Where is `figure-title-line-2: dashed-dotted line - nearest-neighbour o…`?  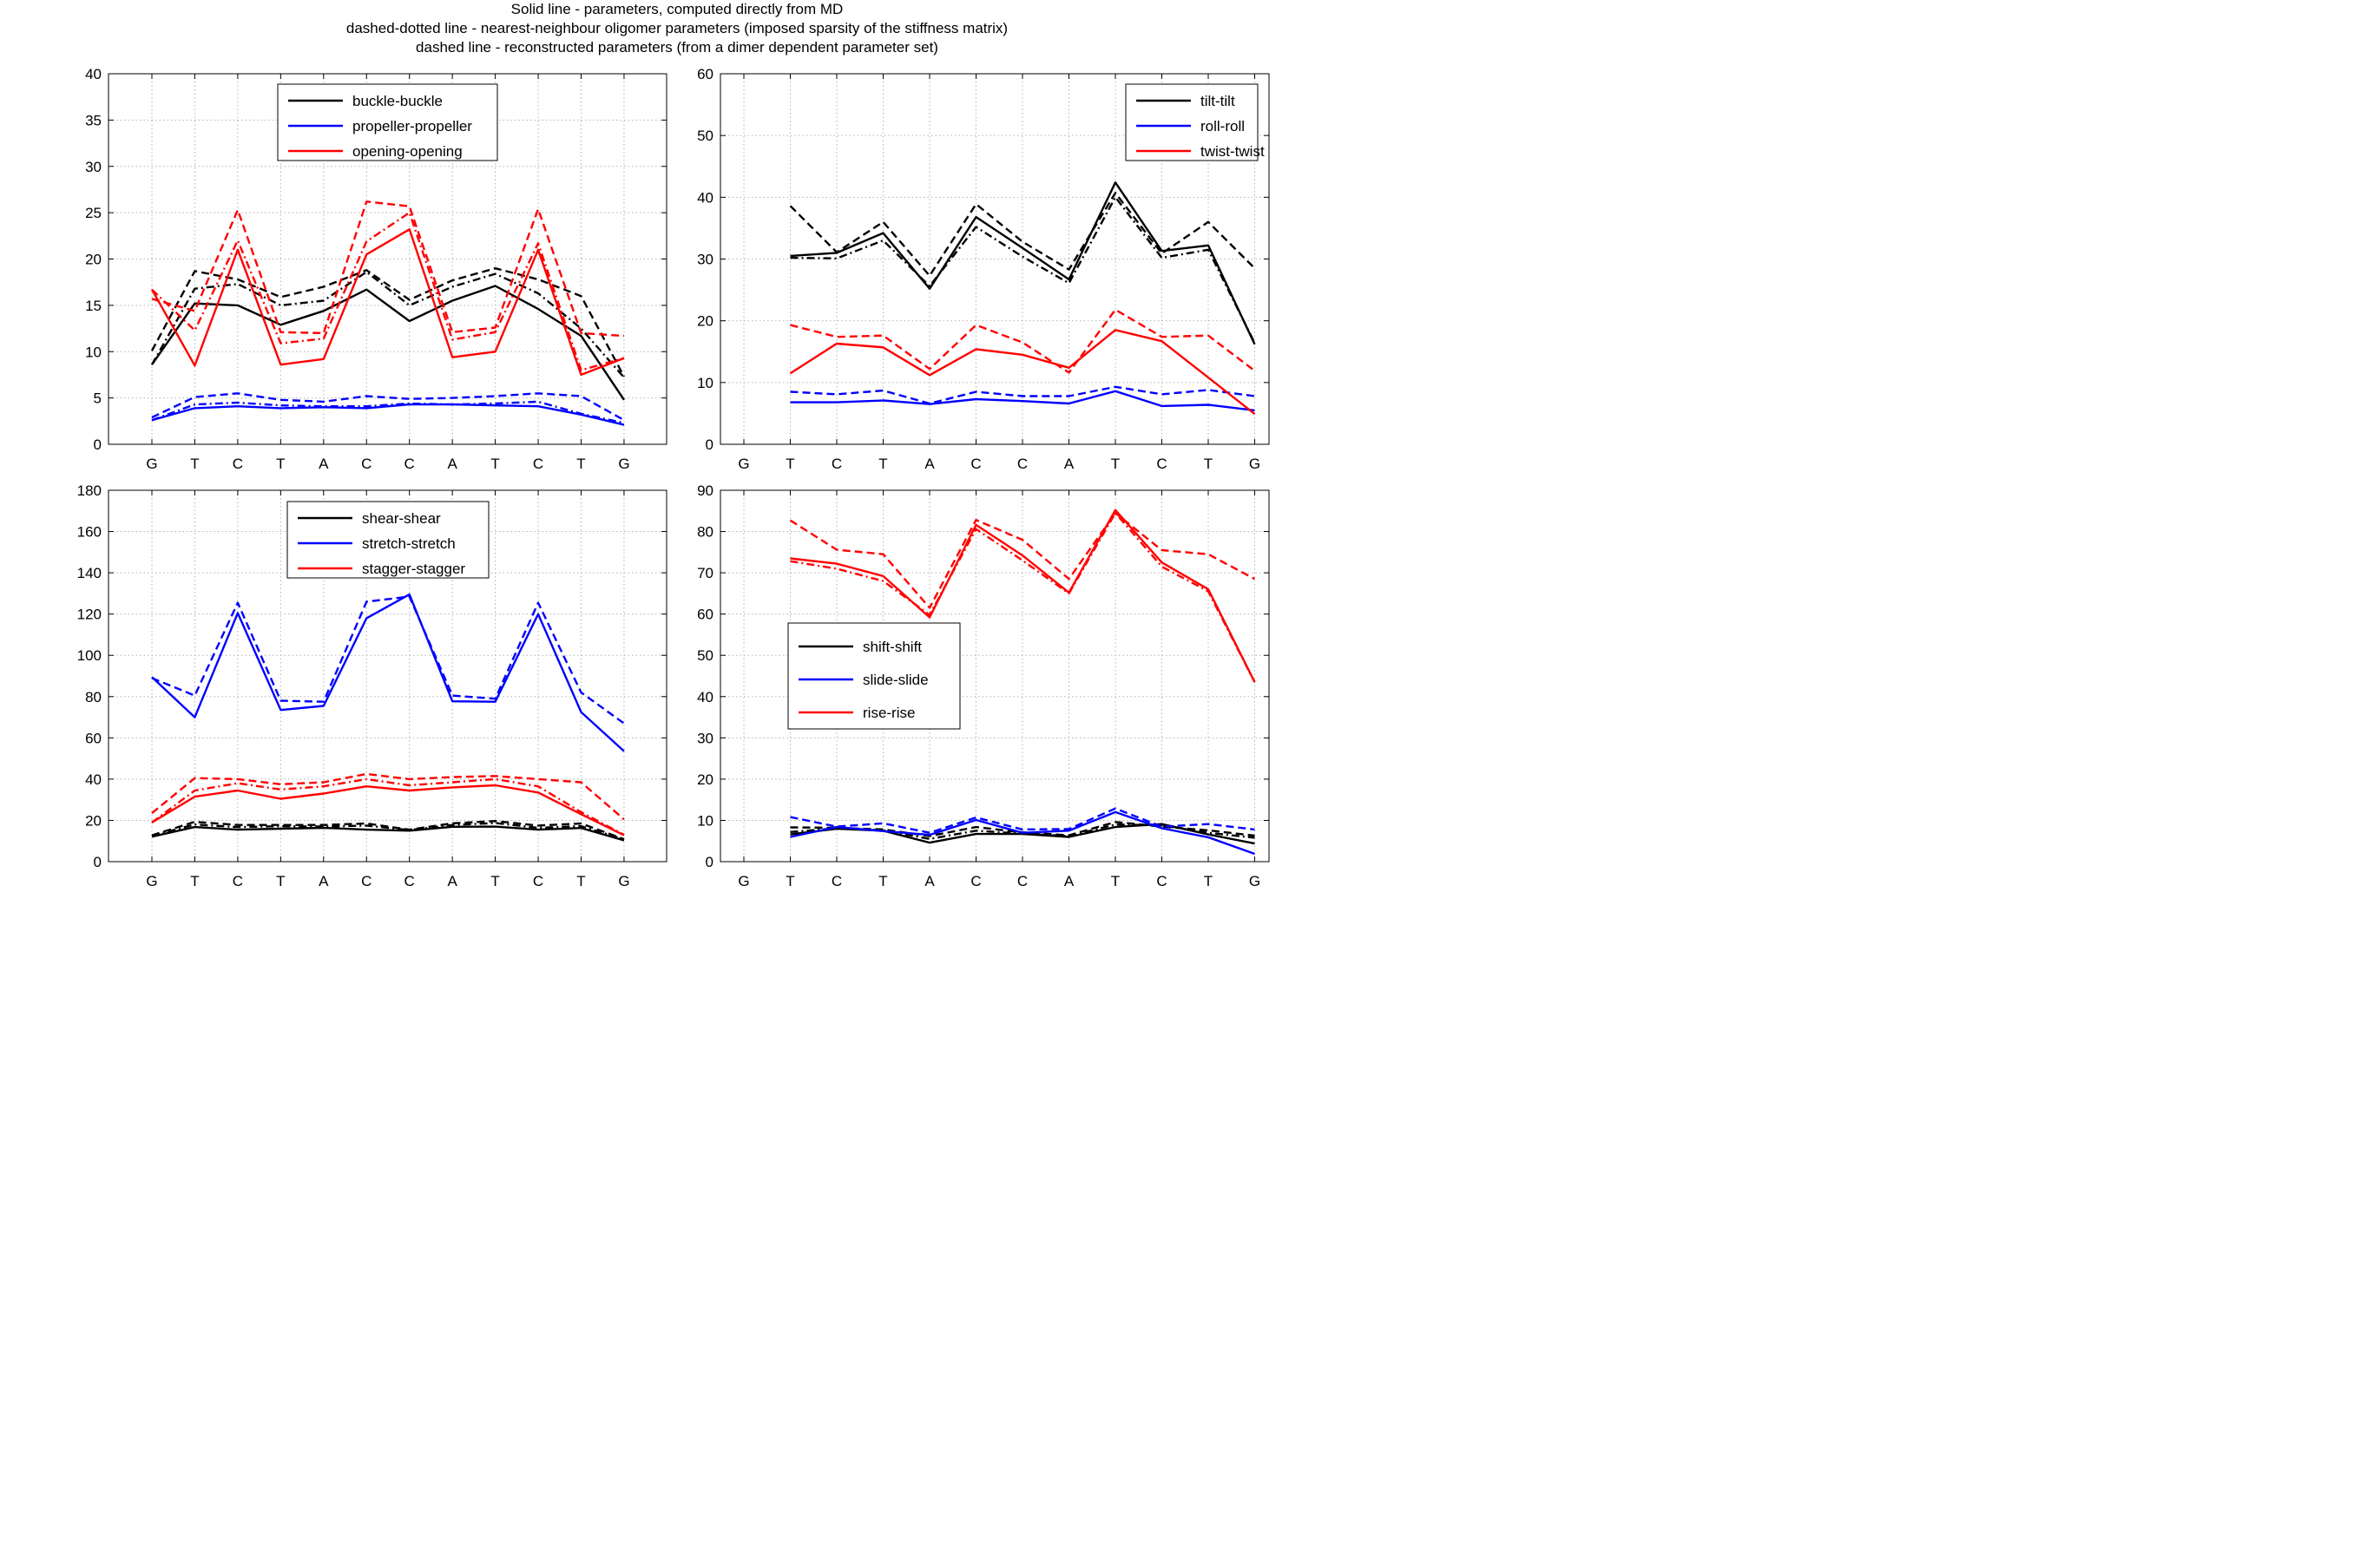 figure-title-line-2: dashed-dotted line - nearest-neighbour o… is located at coordinates (677, 28).